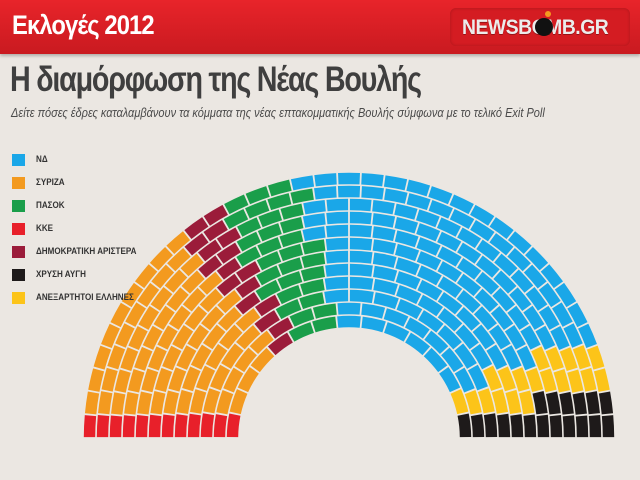  Describe the element at coordinates (83, 228) in the screenshot. I see `legend-item: ΚΚΕ` at that location.